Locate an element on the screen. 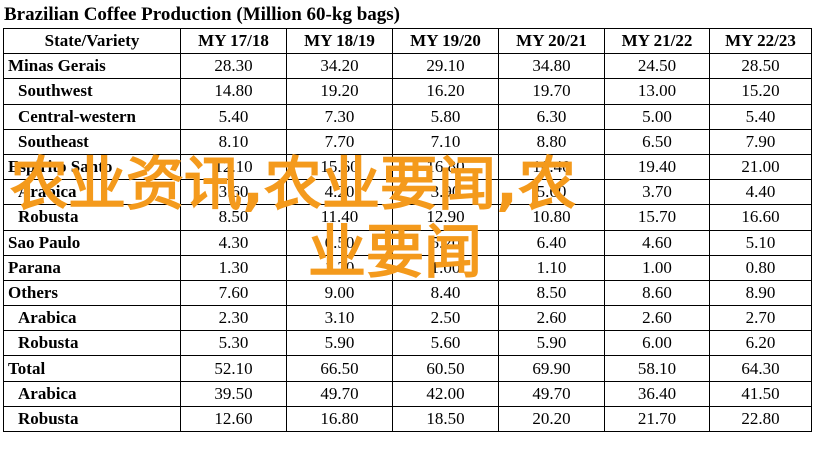  table-cell-value: 14.80 is located at coordinates (233, 91).